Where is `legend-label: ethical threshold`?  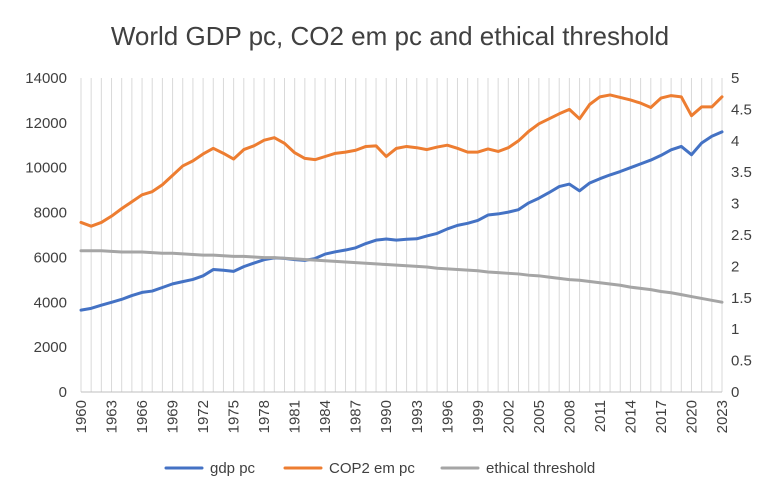
legend-label: ethical threshold is located at coordinates (540, 468).